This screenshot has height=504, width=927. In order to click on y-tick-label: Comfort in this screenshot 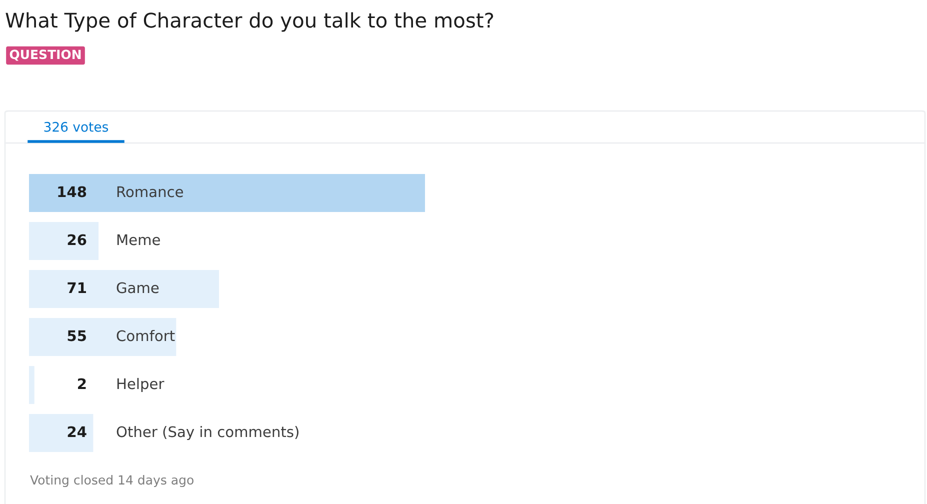, I will do `click(145, 336)`.